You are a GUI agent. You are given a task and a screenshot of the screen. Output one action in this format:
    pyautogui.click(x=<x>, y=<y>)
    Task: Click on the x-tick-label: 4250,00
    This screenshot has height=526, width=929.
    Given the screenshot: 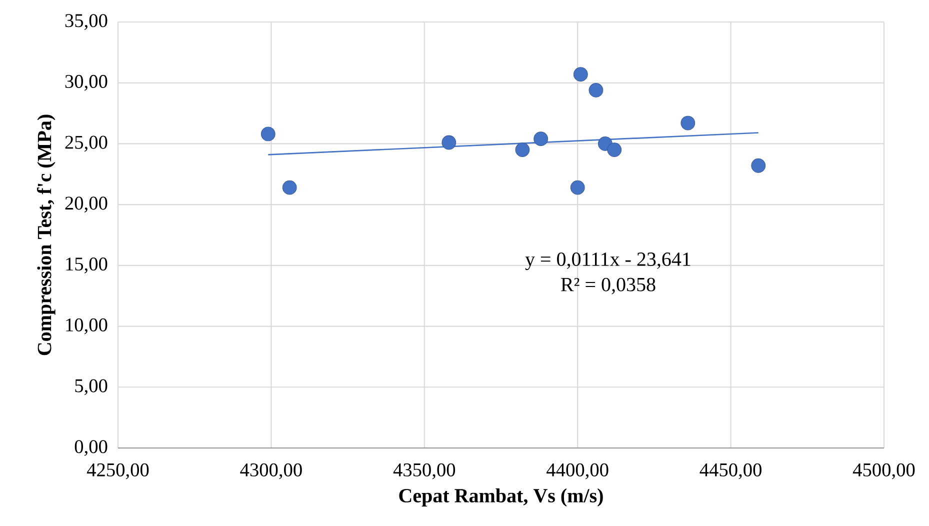 What is the action you would take?
    pyautogui.click(x=117, y=471)
    